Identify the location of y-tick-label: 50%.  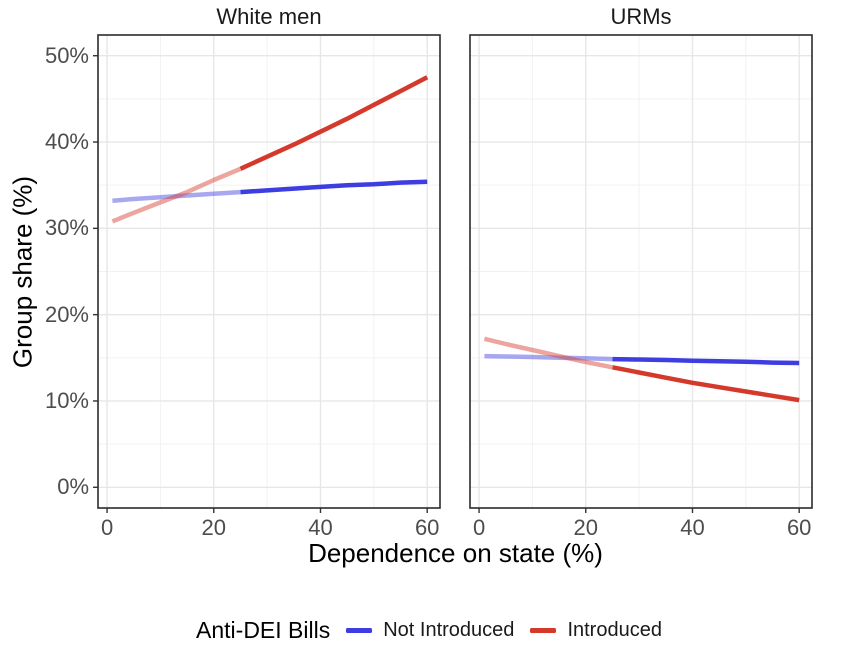
(66, 55).